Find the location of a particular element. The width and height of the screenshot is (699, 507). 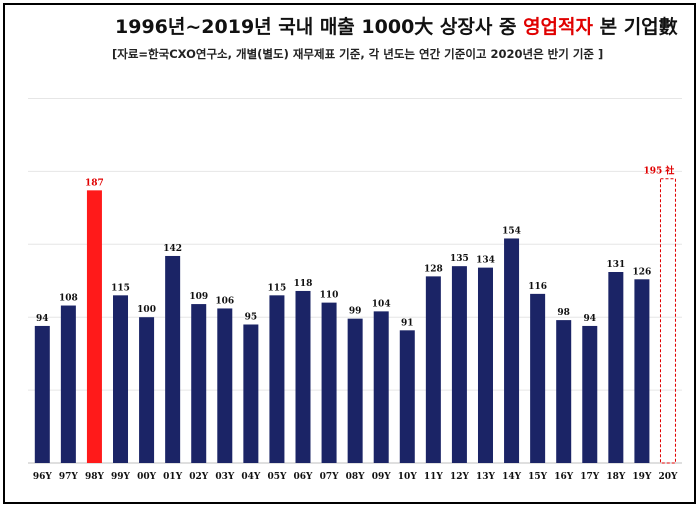

x-tick-label: 20Y is located at coordinates (669, 477).